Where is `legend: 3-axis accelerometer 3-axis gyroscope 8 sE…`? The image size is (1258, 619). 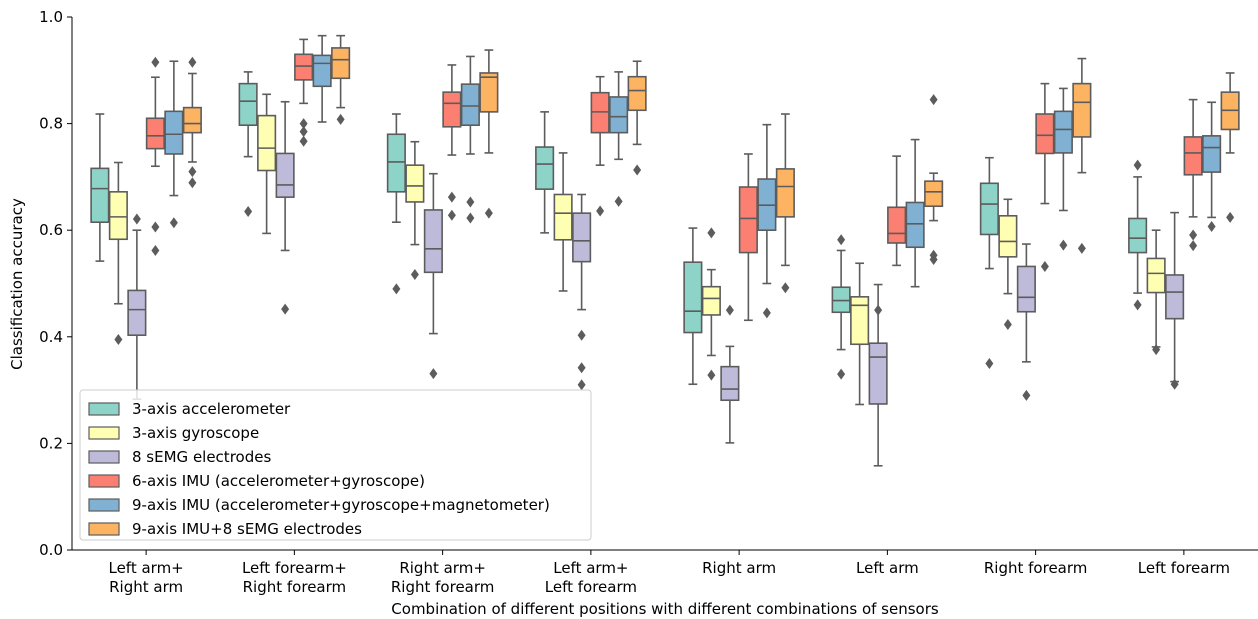 legend: 3-axis accelerometer 3-axis gyroscope 8 sE… is located at coordinates (335, 465).